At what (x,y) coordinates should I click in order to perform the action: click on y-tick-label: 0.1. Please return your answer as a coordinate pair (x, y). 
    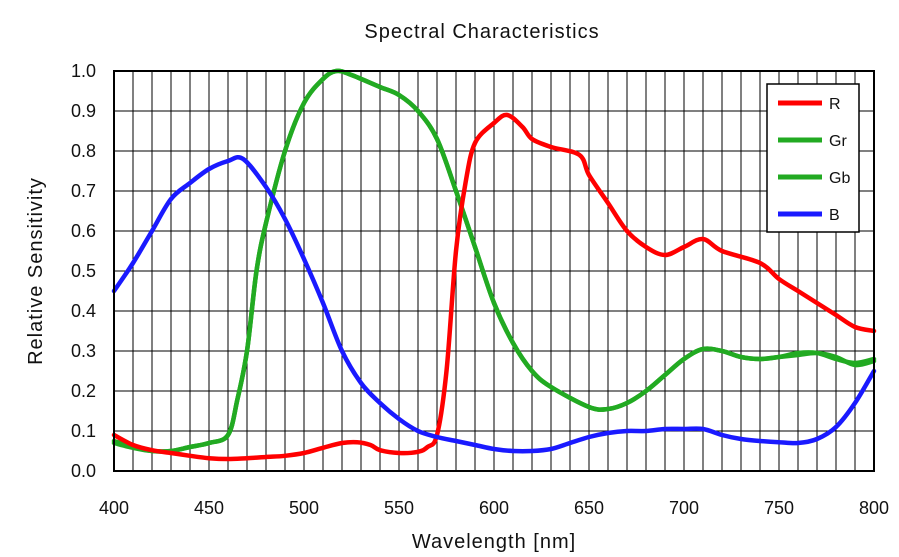
    Looking at the image, I should click on (83, 431).